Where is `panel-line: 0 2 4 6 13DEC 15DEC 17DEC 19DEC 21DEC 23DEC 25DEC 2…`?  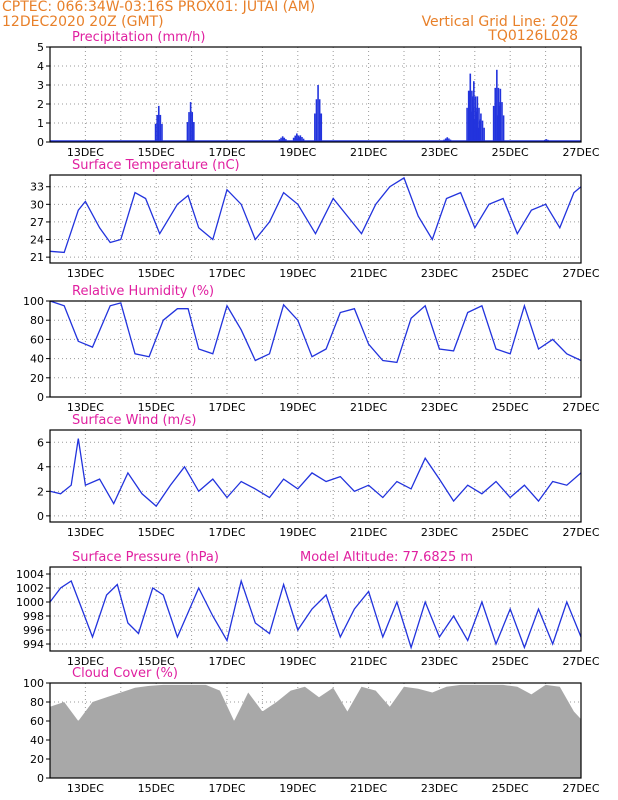 panel-line: 0 2 4 6 13DEC 15DEC 17DEC 19DEC 21DEC 23DEC 25DEC 2… is located at coordinates (318, 476).